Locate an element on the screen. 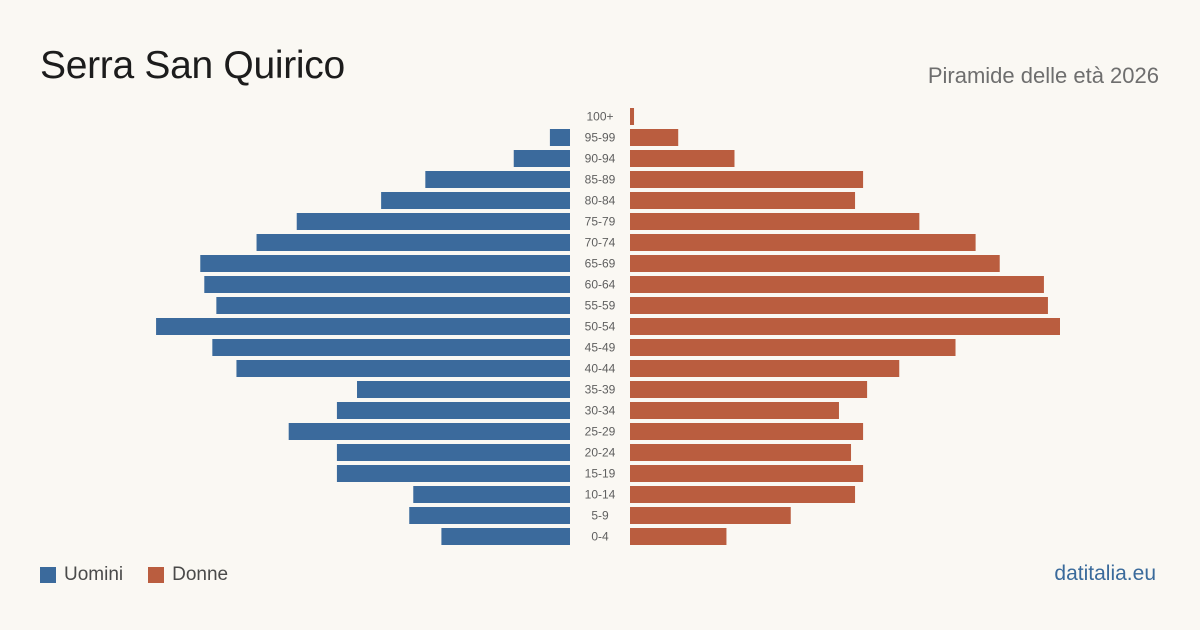 This screenshot has width=1200, height=630. age-label-50-54: 50-54 is located at coordinates (600, 327).